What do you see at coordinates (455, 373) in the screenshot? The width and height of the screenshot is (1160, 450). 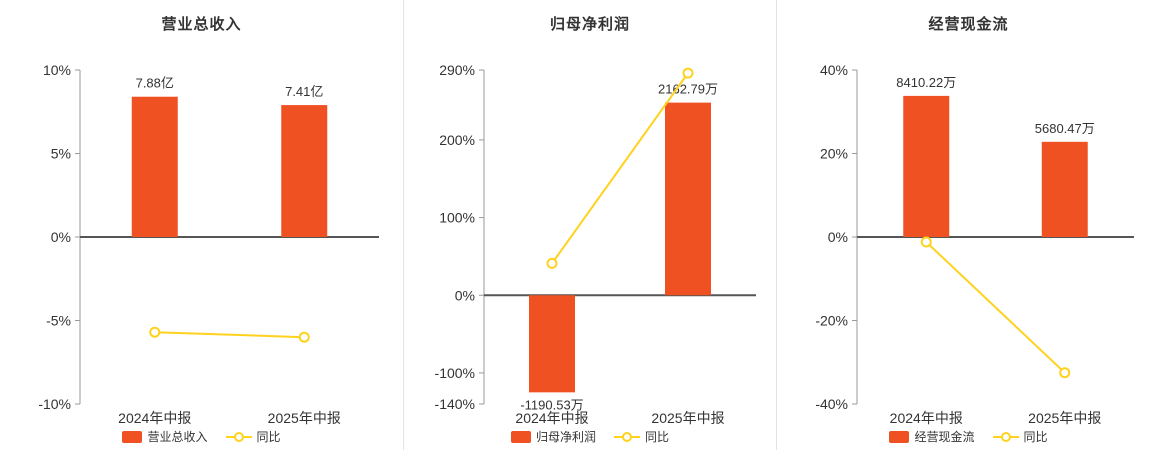 I see `y-tick-label: -100%` at bounding box center [455, 373].